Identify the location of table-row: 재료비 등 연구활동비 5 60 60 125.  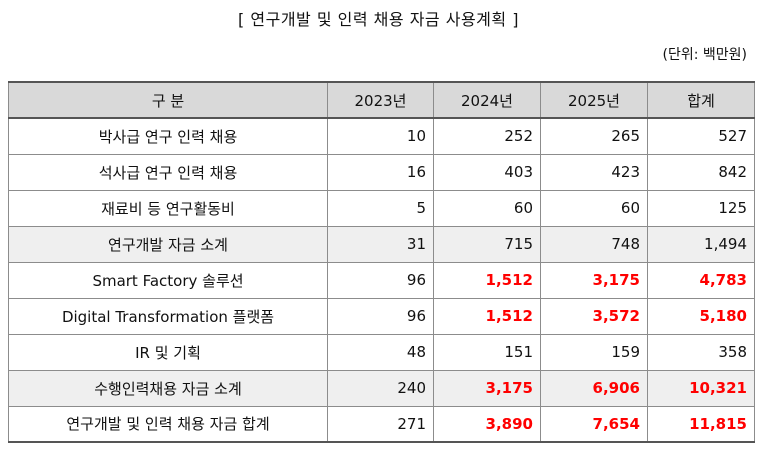
(381, 208).